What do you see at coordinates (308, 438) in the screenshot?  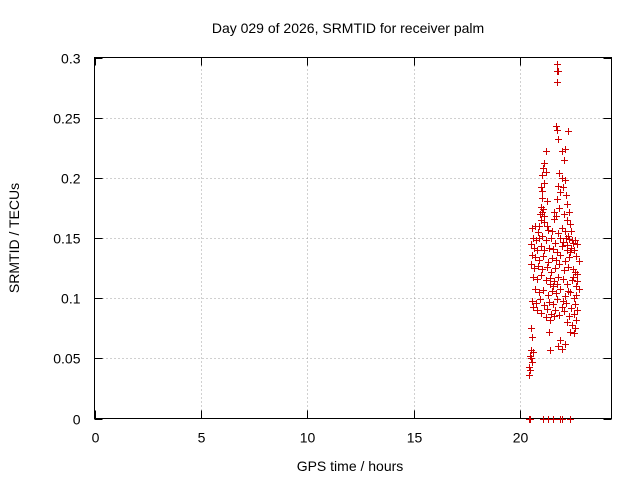 I see `x-tick-label: 10` at bounding box center [308, 438].